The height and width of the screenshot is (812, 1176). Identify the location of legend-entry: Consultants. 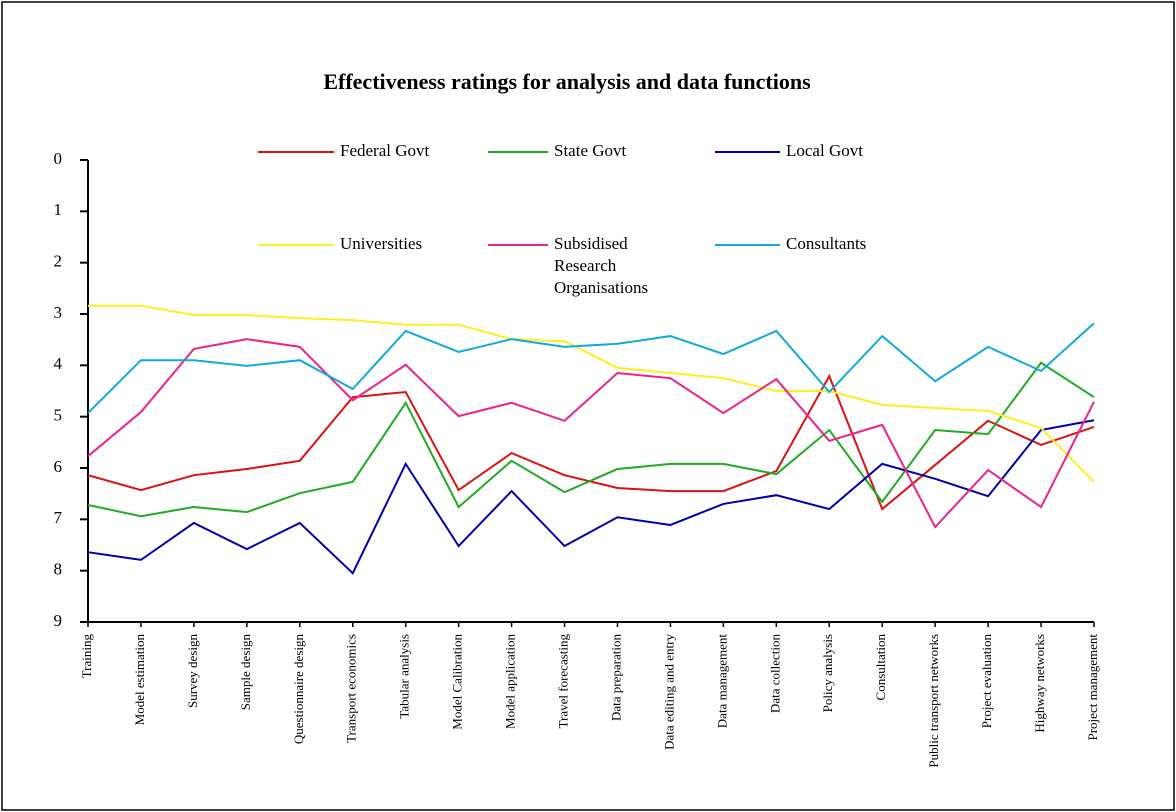
(826, 243).